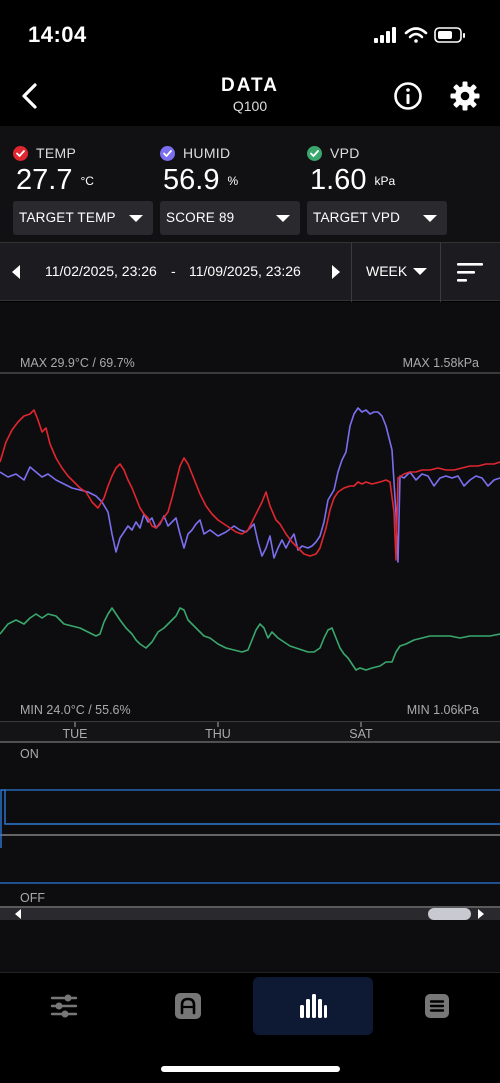 The width and height of the screenshot is (500, 1083). What do you see at coordinates (387, 271) in the screenshot?
I see `period-select: WEEK` at bounding box center [387, 271].